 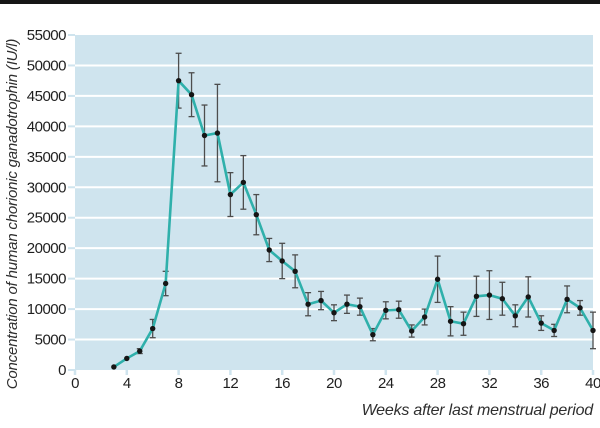 What do you see at coordinates (386, 383) in the screenshot?
I see `x-tick-label: 24` at bounding box center [386, 383].